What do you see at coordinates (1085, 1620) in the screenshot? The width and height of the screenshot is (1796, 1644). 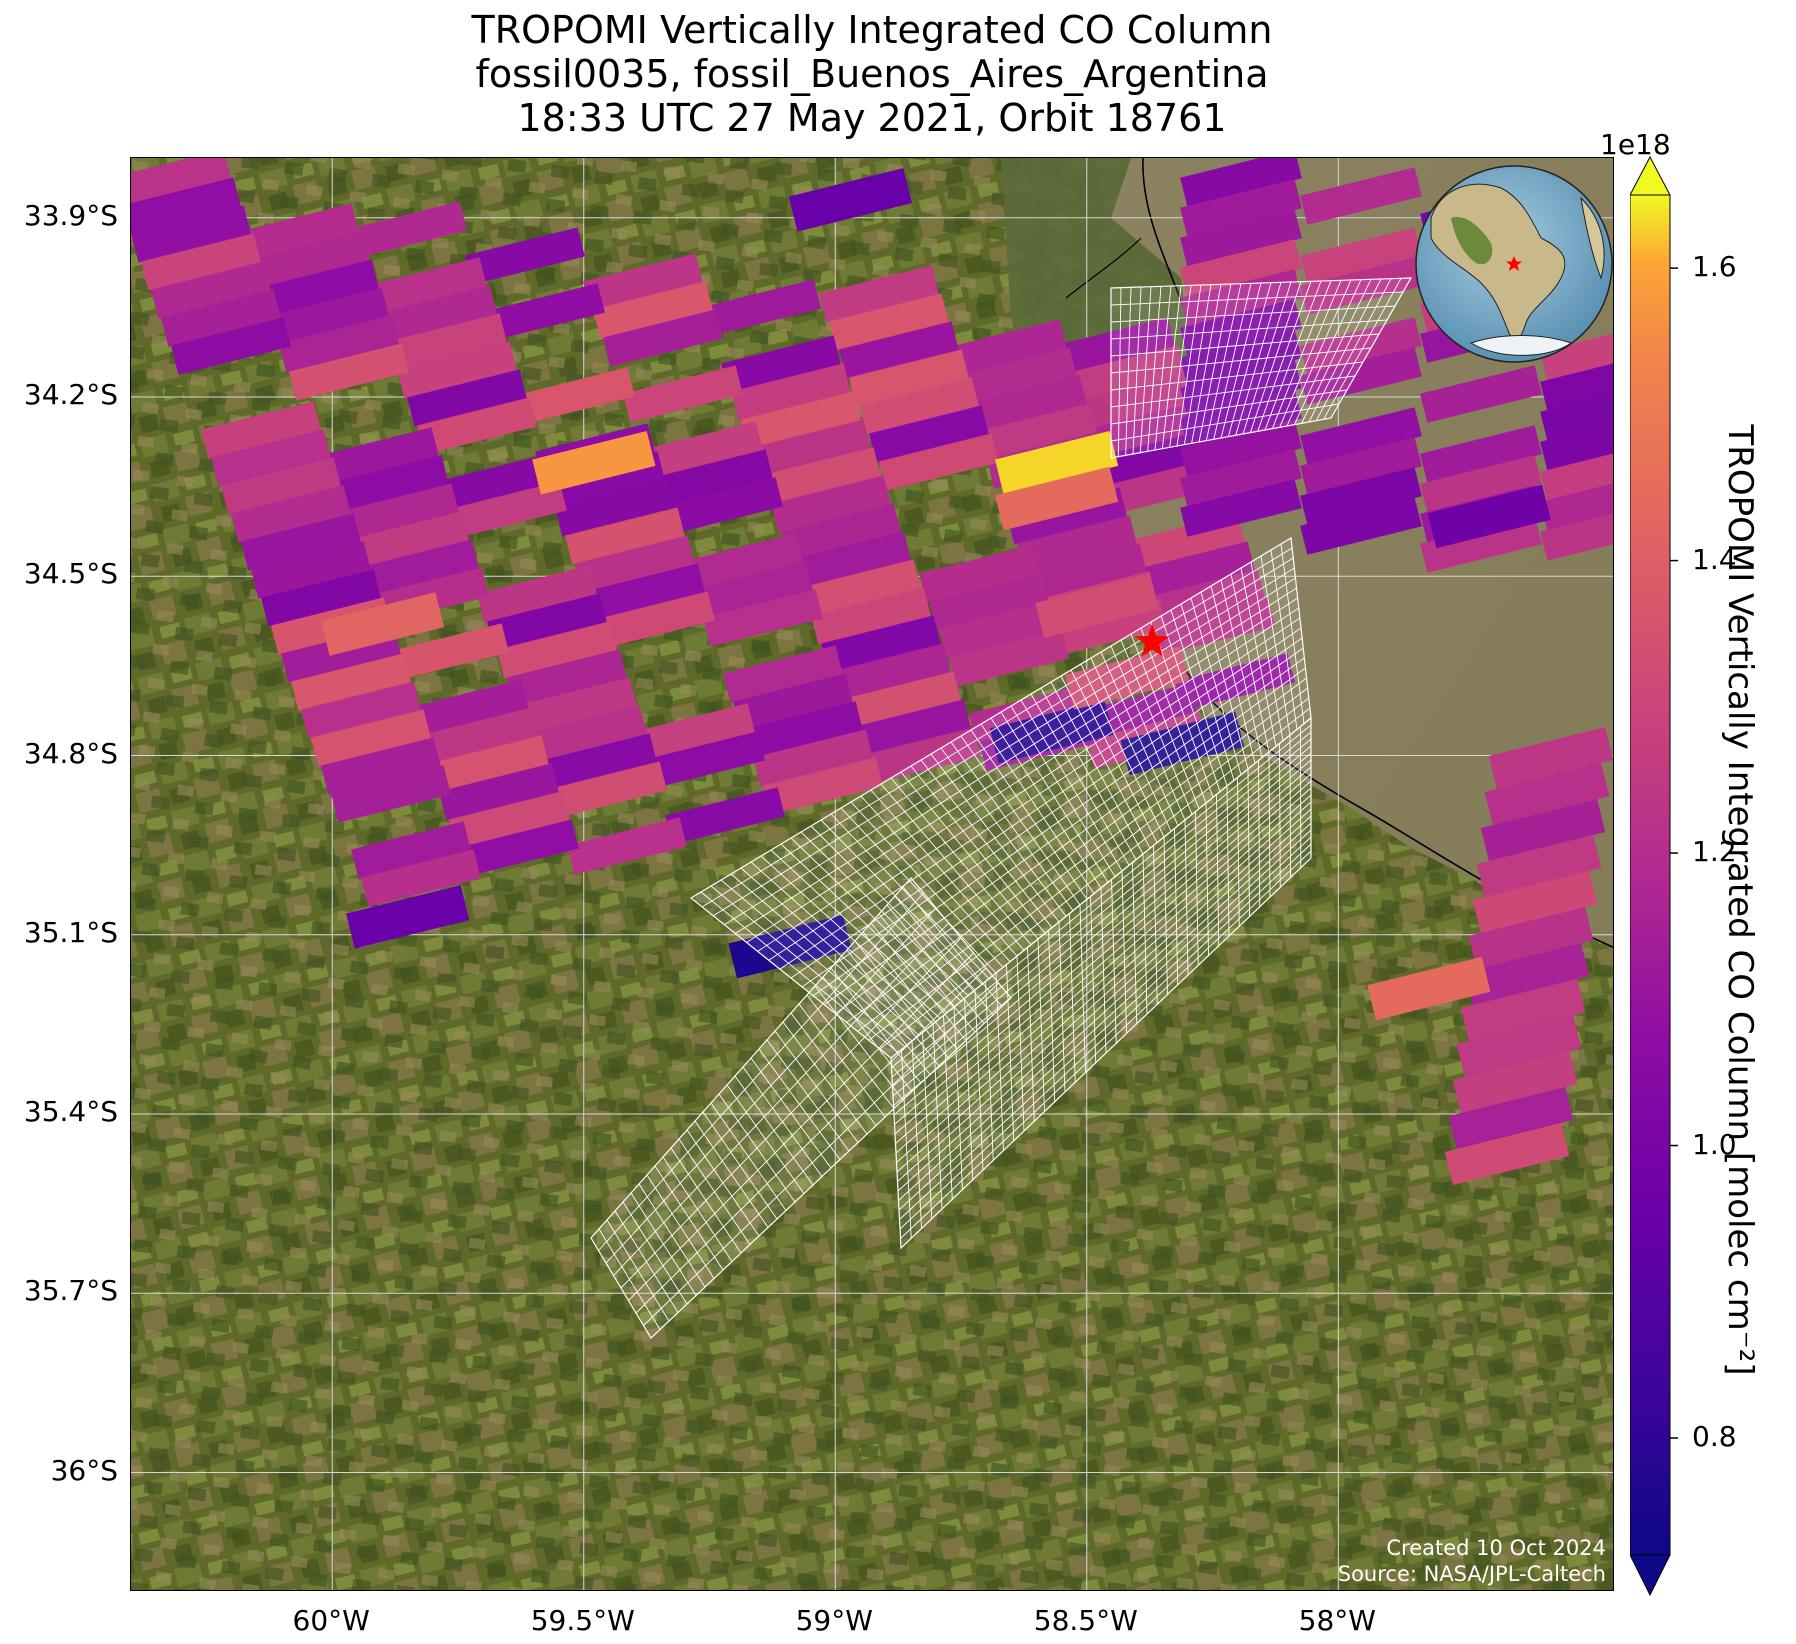 I see `lon-tick-label: 58.5°W` at bounding box center [1085, 1620].